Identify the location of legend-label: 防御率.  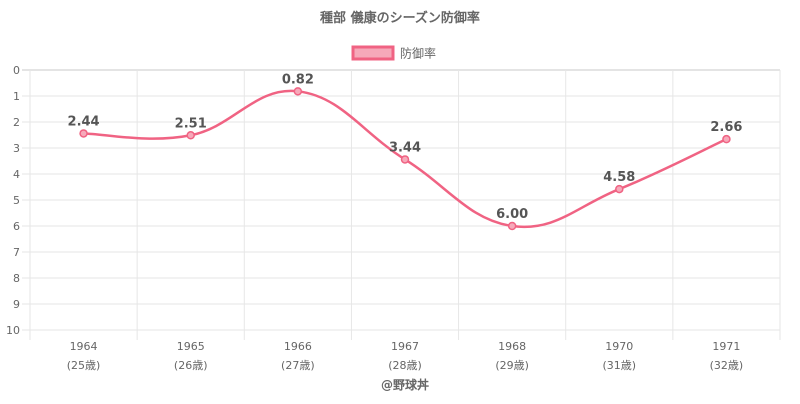
(418, 53).